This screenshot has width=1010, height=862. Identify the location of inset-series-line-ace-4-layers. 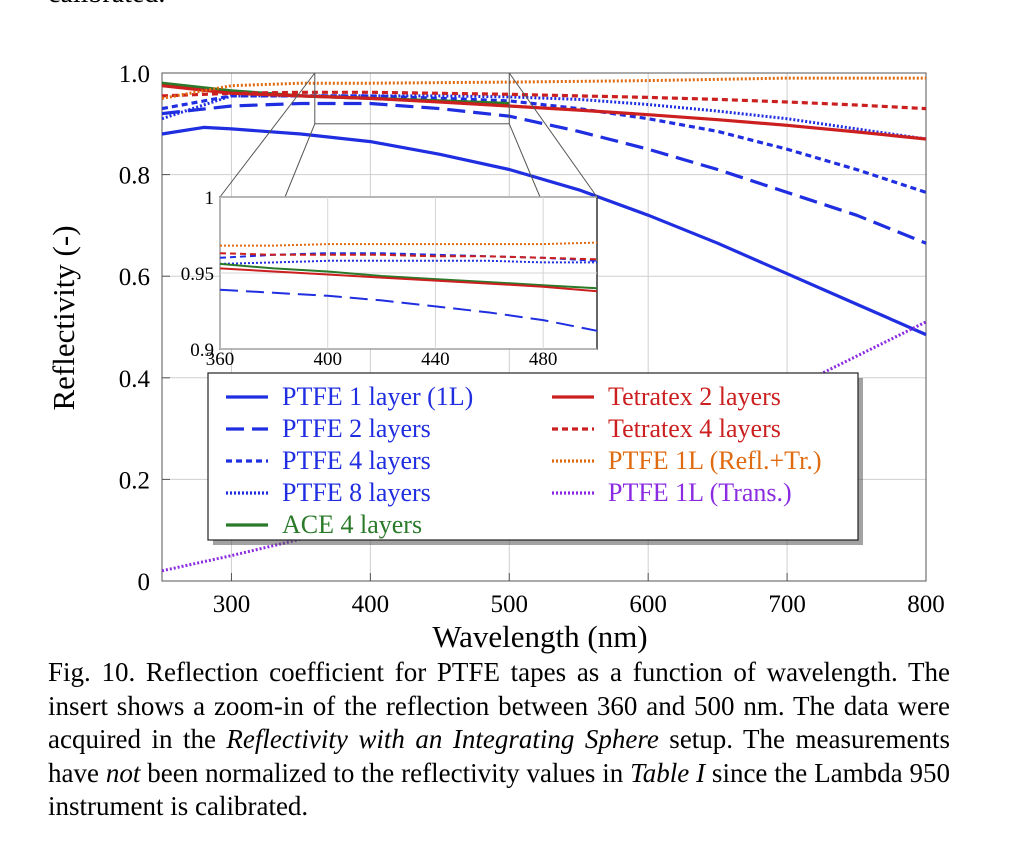
(408, 276).